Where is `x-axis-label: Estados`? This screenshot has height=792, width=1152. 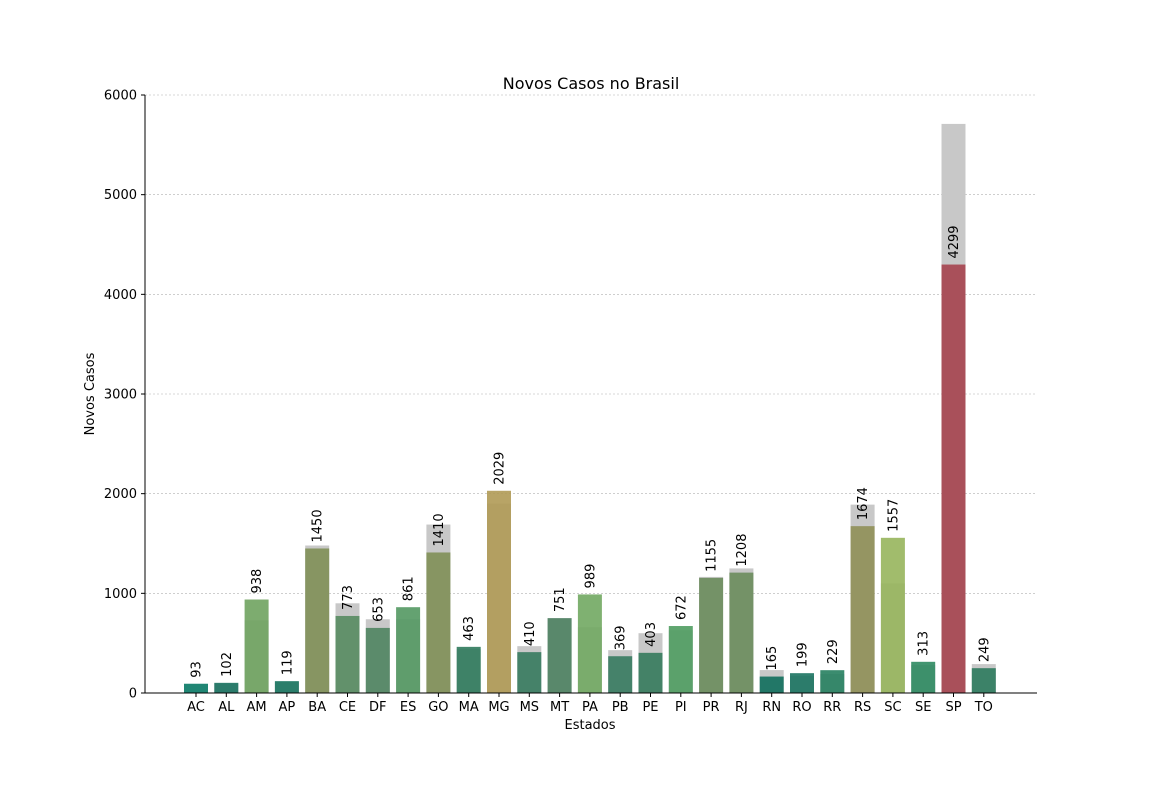 x-axis-label: Estados is located at coordinates (589, 725).